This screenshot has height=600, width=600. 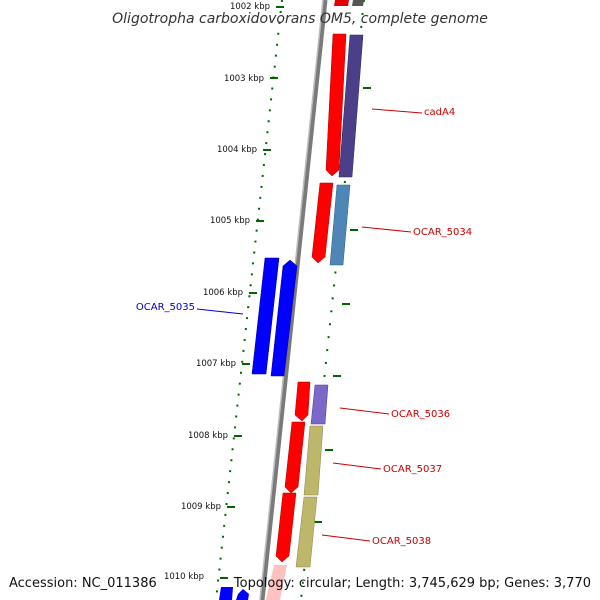 What do you see at coordinates (258, 428) in the screenshot?
I see `reverse-cds-track` at bounding box center [258, 428].